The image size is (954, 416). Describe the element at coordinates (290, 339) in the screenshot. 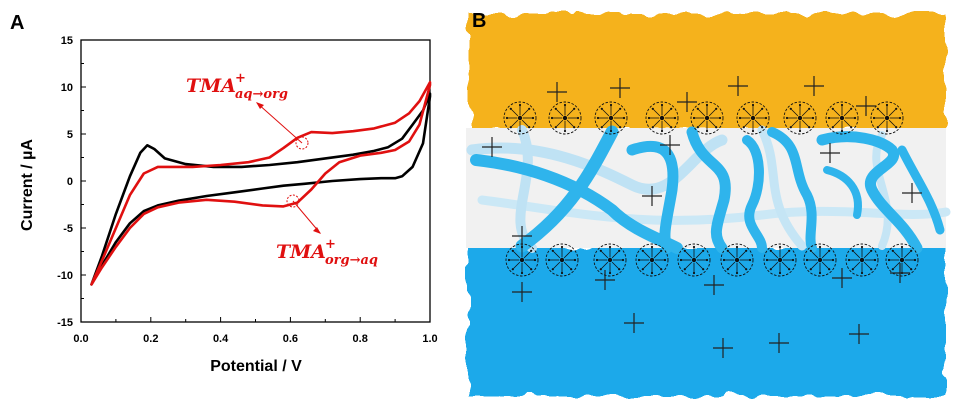

I see `x-tick-label: 0.6` at that location.